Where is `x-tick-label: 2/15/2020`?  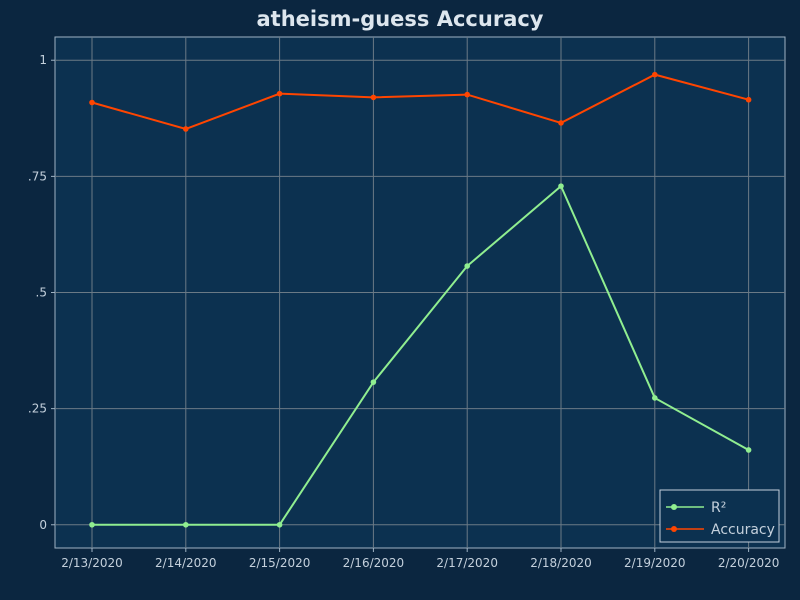 x-tick-label: 2/15/2020 is located at coordinates (280, 563).